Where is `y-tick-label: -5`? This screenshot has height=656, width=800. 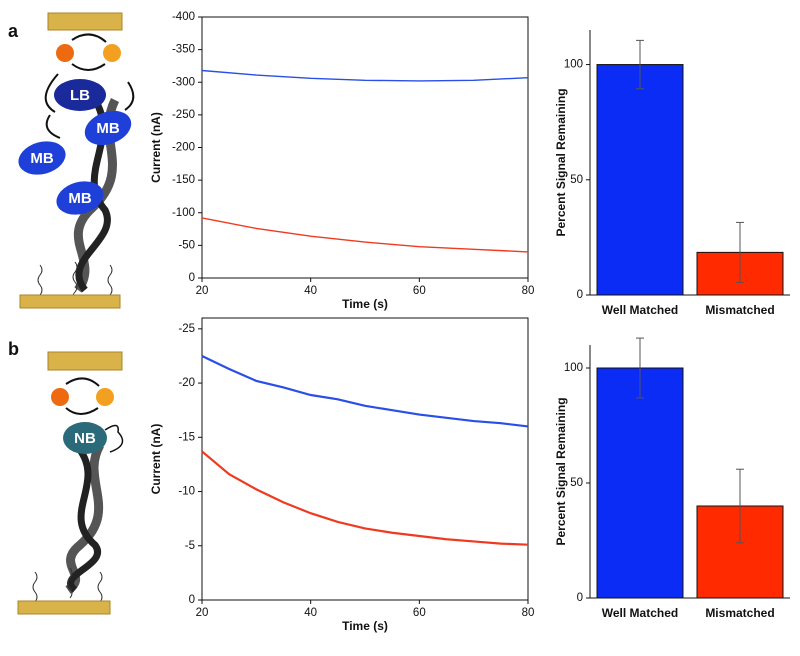
y-tick-label: -5 is located at coordinates (190, 546).